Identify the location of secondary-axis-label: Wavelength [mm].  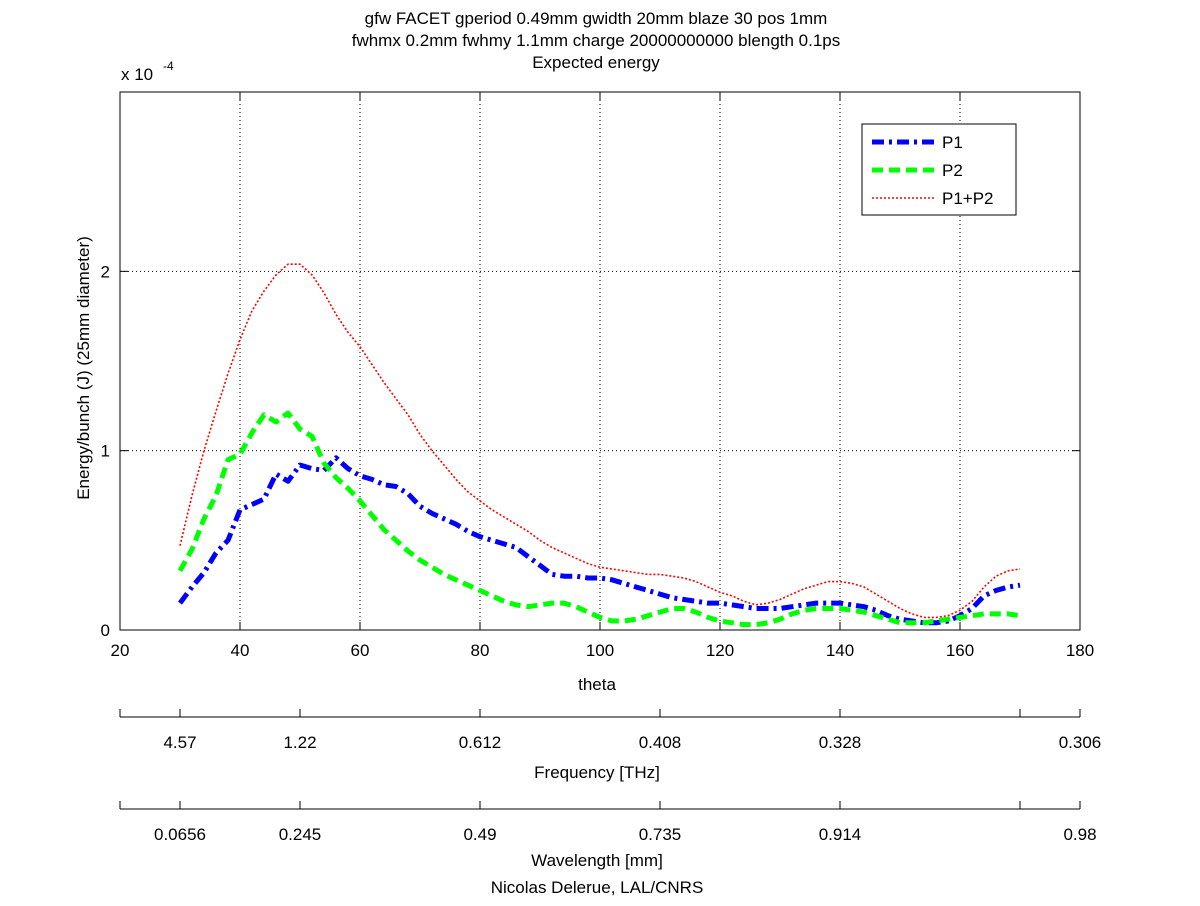
(597, 860).